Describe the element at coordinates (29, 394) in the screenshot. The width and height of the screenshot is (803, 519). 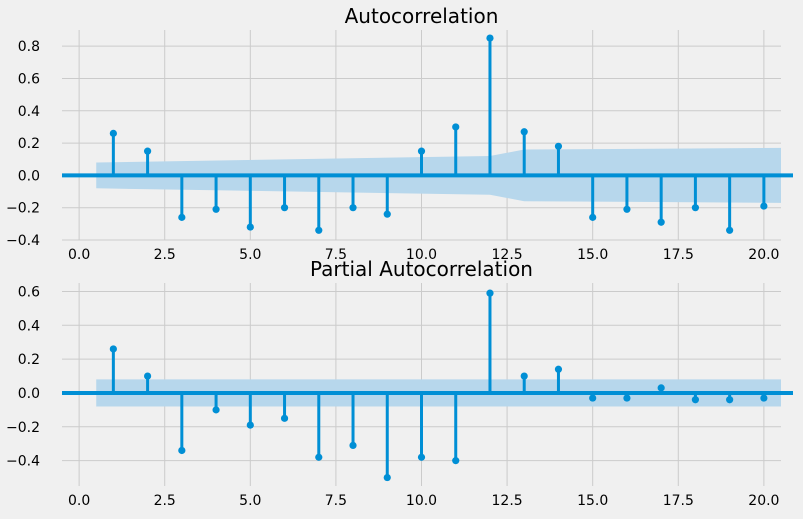
I see `pacf-y-tick-label: 0.0` at that location.